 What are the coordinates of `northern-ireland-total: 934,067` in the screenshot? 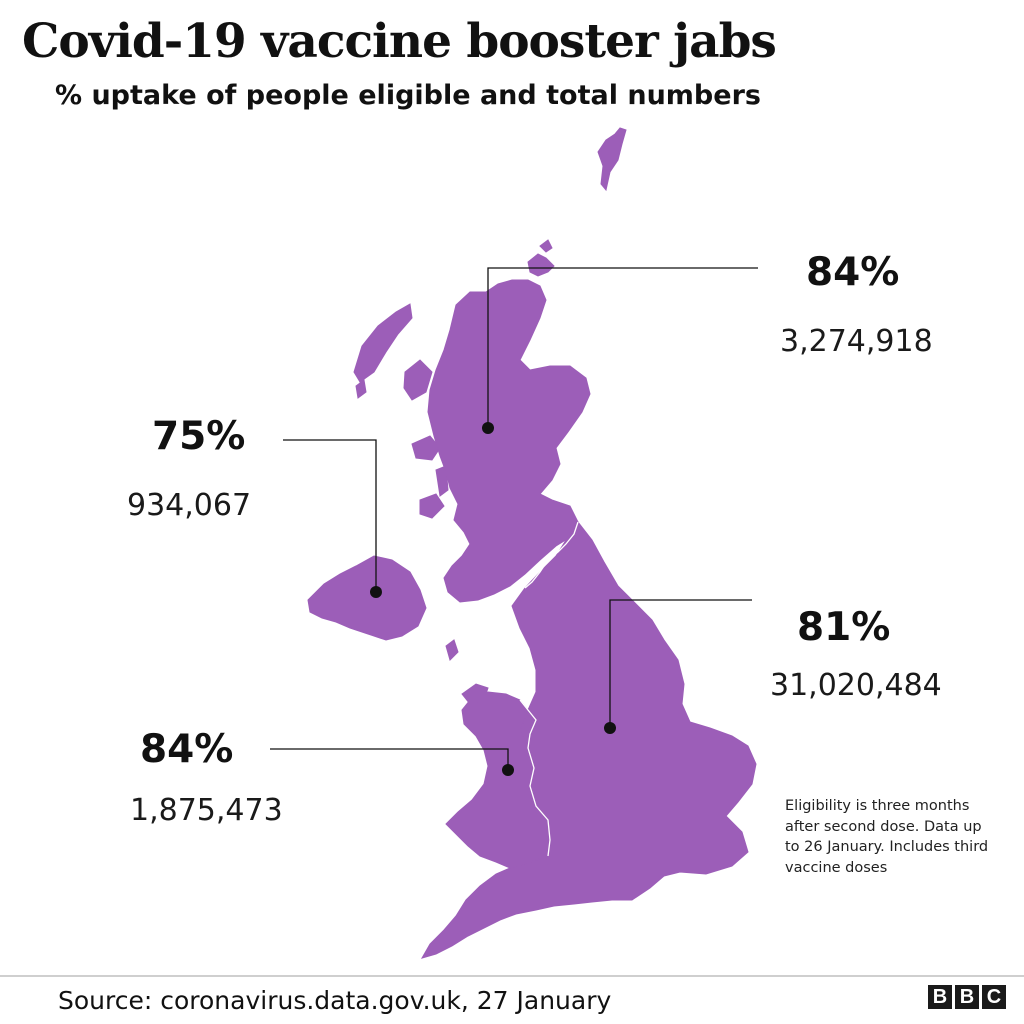 It's located at (189, 505).